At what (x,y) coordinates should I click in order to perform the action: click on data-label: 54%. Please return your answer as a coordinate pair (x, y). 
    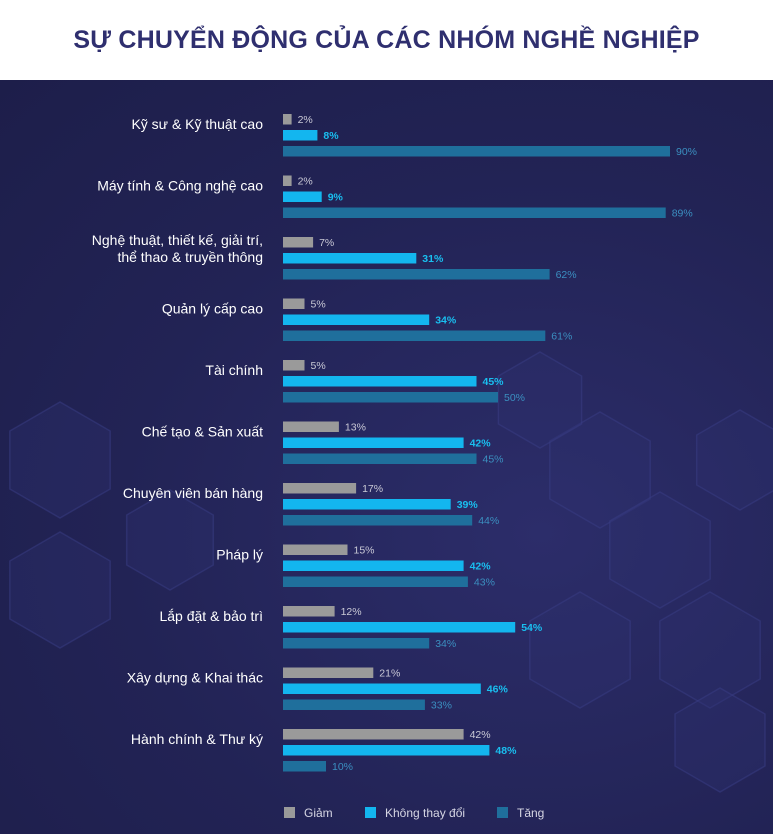
    Looking at the image, I should click on (532, 628).